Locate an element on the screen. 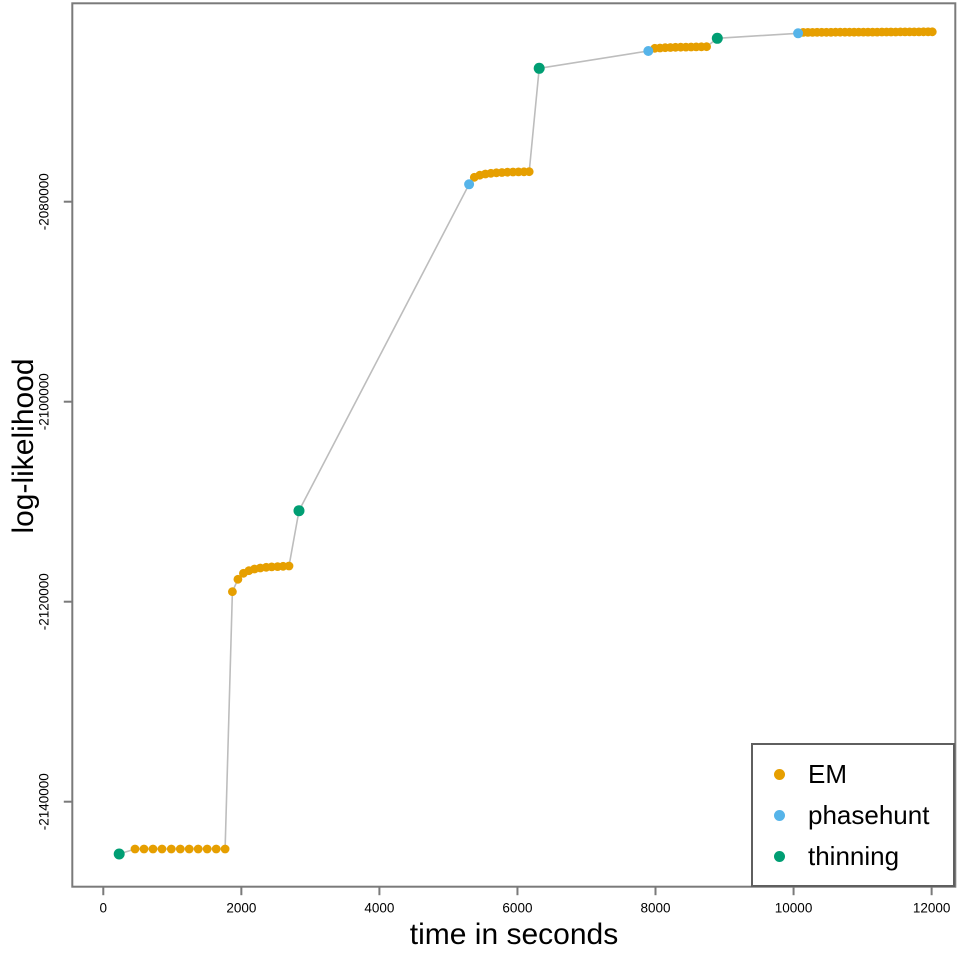 The width and height of the screenshot is (960, 960). x-tick-label: 2000 is located at coordinates (241, 908).